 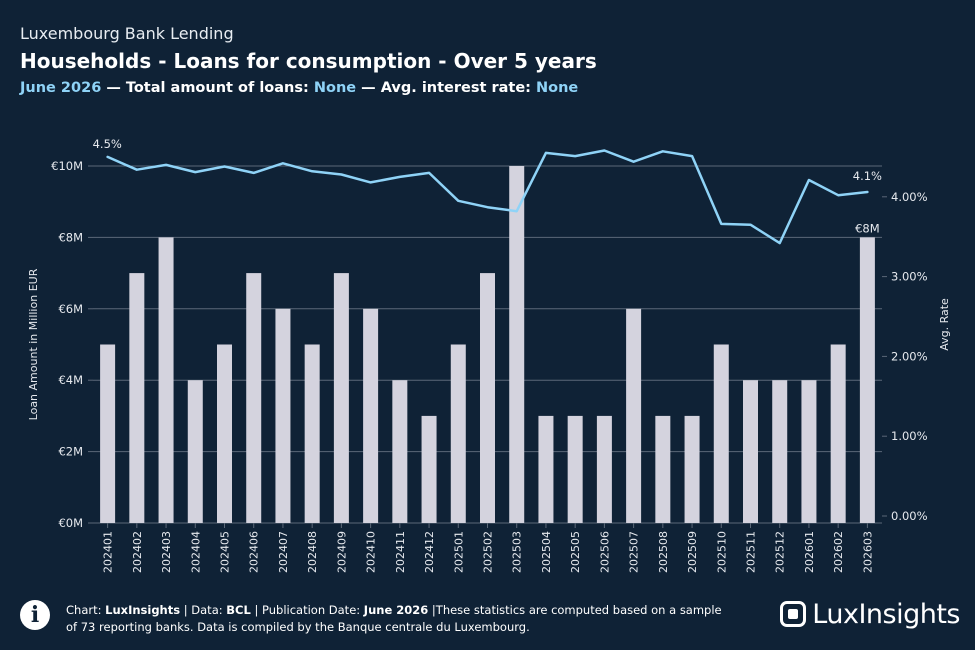 I want to click on x-tick-label: 202505, so click(x=575, y=552).